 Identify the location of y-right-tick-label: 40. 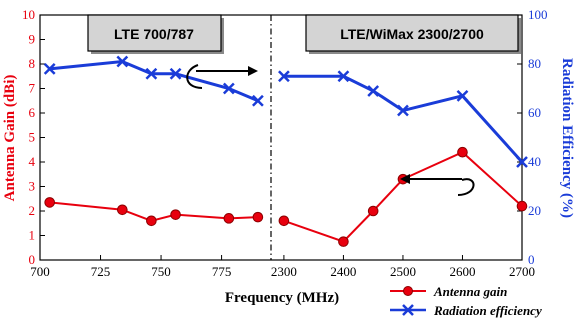
(534, 161).